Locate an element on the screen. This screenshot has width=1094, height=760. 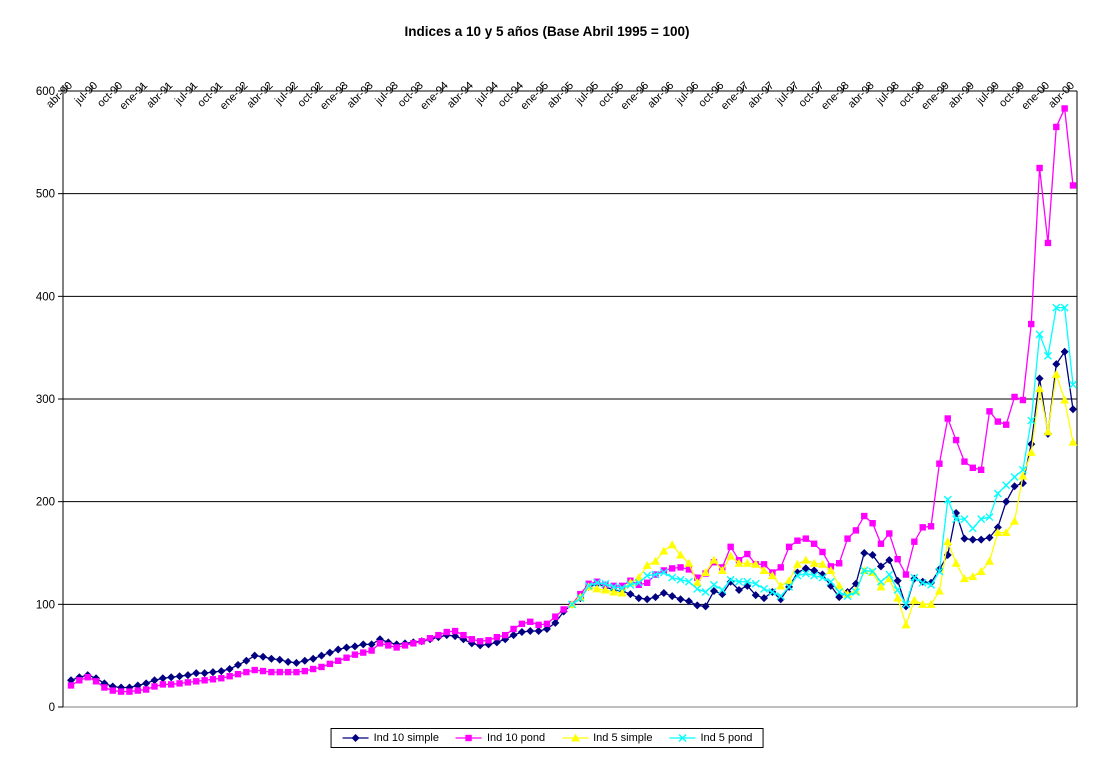
x-tick-label: jul-99 is located at coordinates (988, 94).